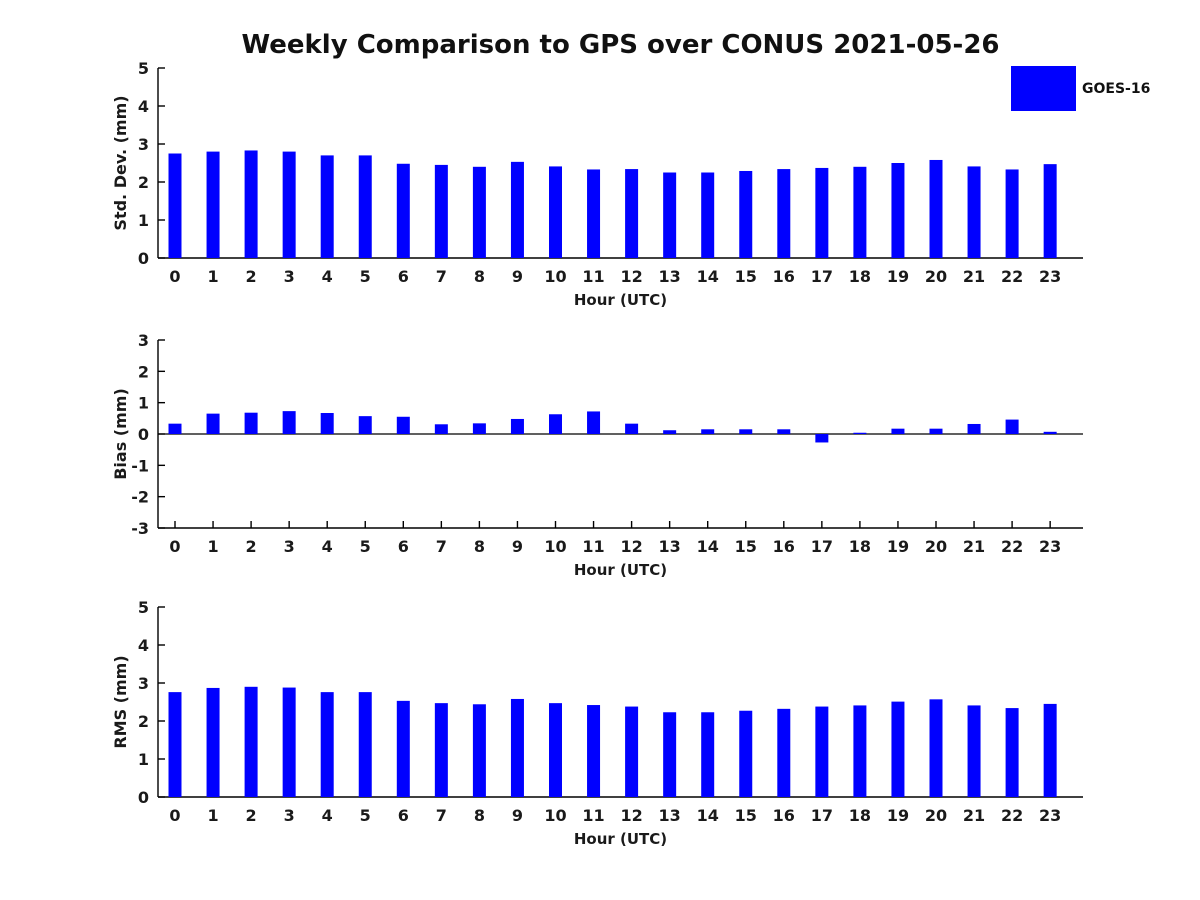 The width and height of the screenshot is (1200, 900). Describe the element at coordinates (251, 276) in the screenshot. I see `x-tick-label: 2` at that location.